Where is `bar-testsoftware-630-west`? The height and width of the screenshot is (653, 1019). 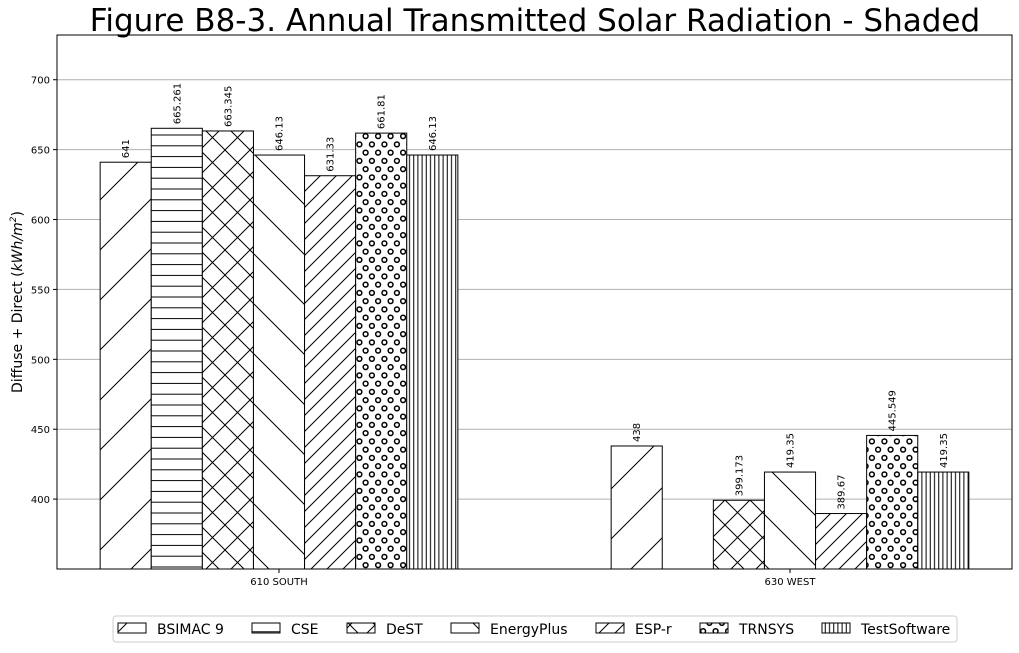 bar-testsoftware-630-west is located at coordinates (943, 520).